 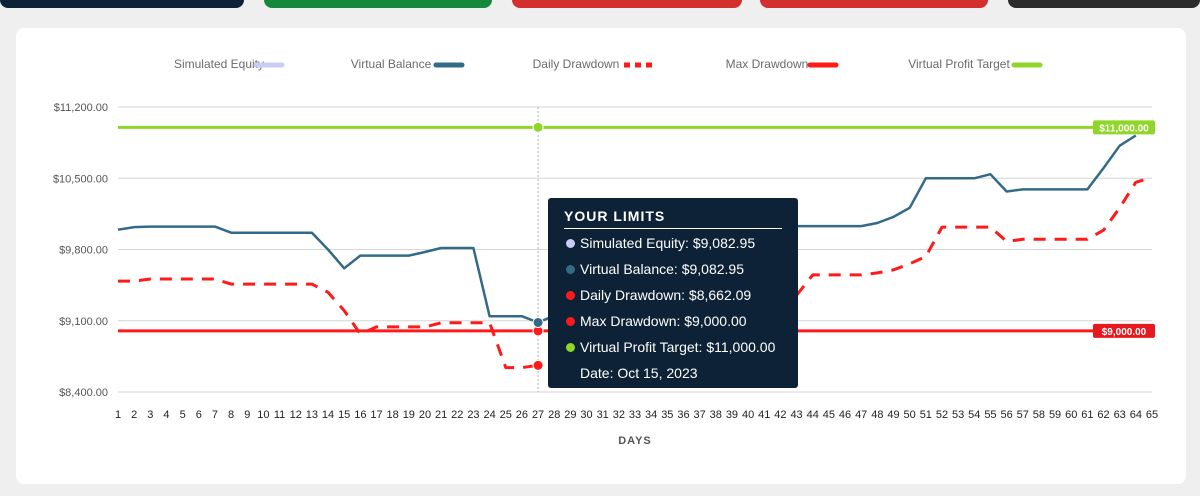 I want to click on x-tick-label: 14, so click(x=328, y=415).